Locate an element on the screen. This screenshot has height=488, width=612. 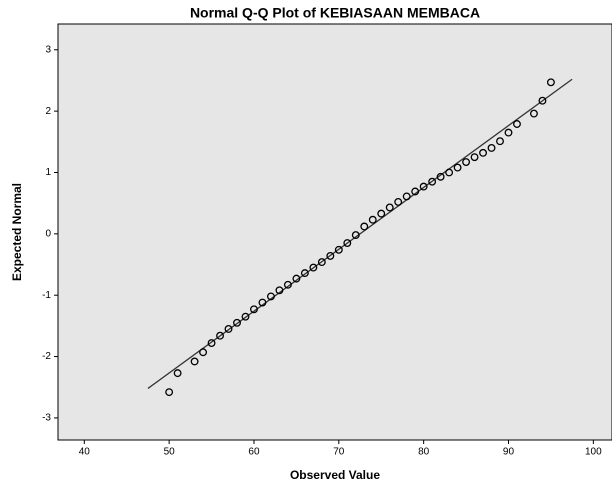
x-tick-label: 90 is located at coordinates (509, 452).